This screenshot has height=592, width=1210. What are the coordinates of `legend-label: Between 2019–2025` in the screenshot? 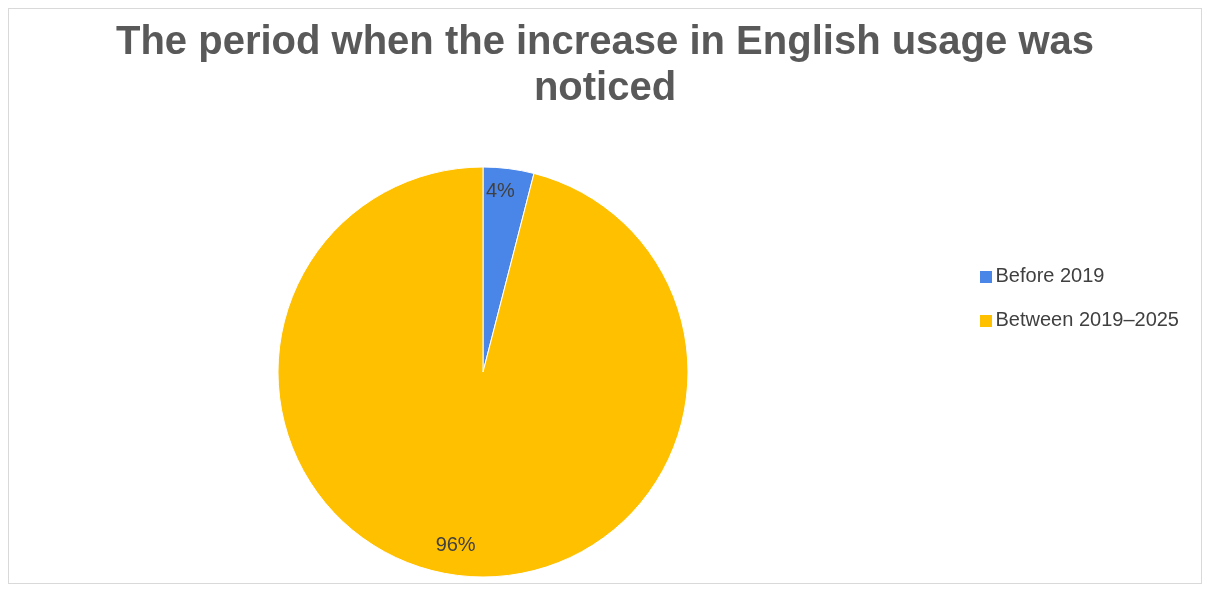 It's located at (1087, 319).